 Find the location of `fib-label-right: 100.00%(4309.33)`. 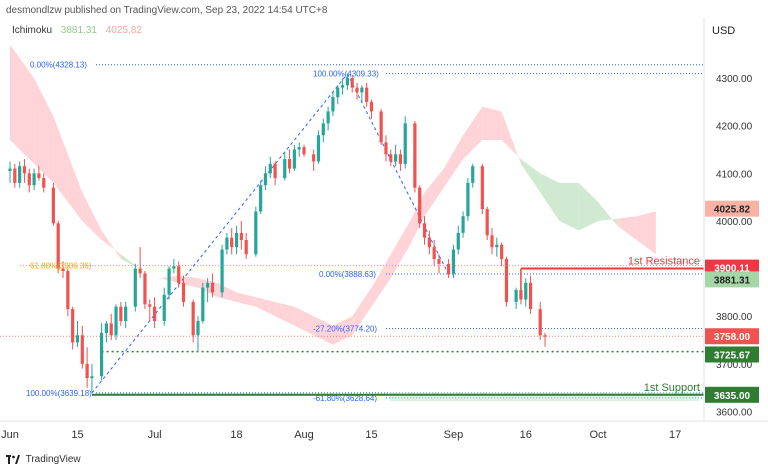

fib-label-right: 100.00%(4309.33) is located at coordinates (346, 74).